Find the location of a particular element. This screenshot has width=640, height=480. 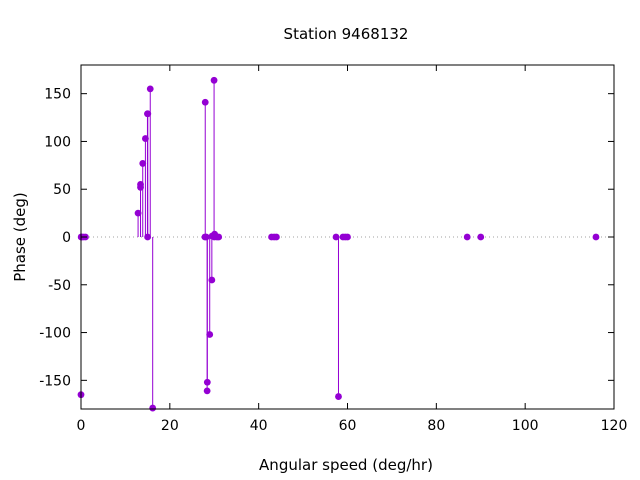

y-tick-label: -50 is located at coordinates (59, 286).